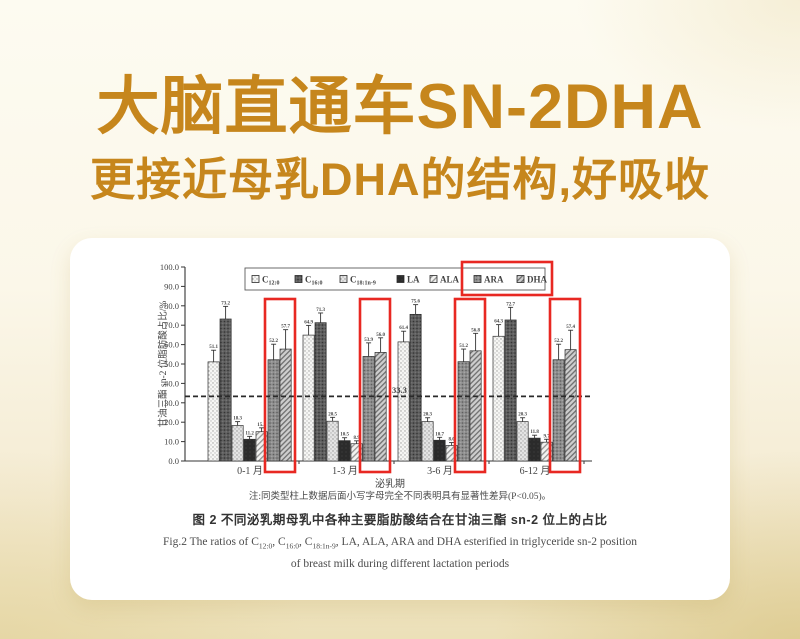  What do you see at coordinates (390, 483) in the screenshot?
I see `x-axis-title: 泌乳期` at bounding box center [390, 483].